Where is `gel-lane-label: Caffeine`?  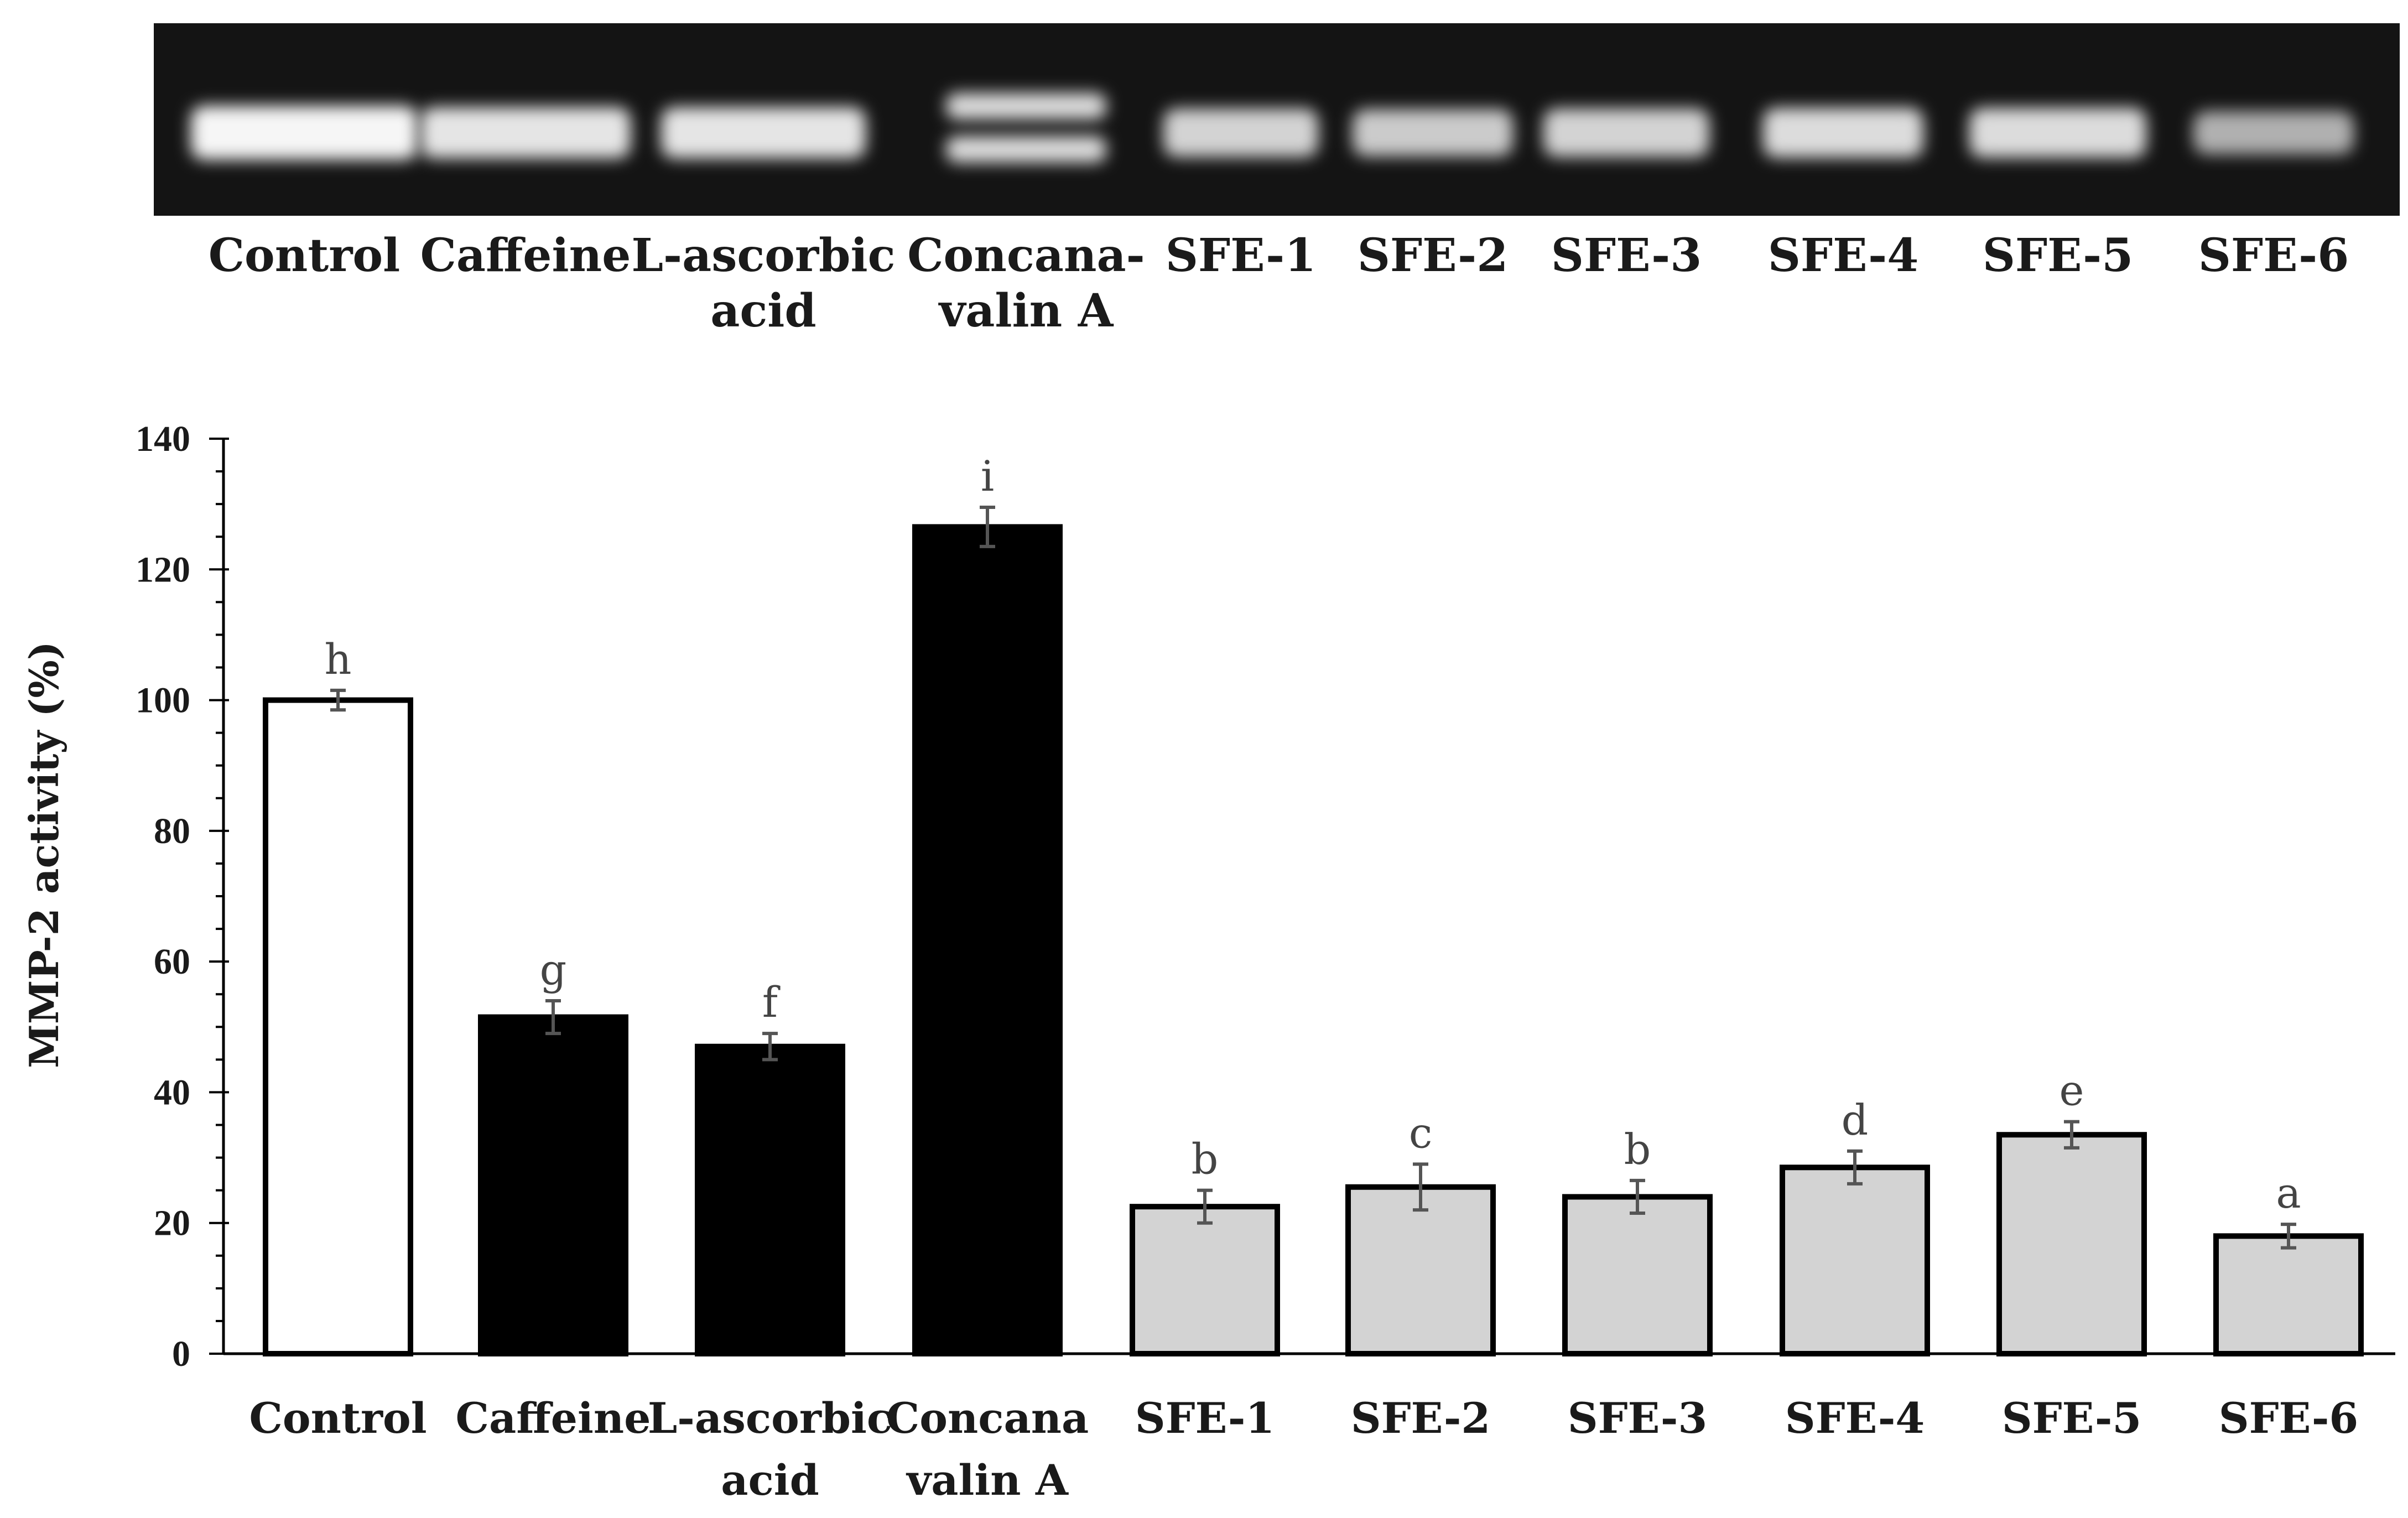 gel-lane-label: Caffeine is located at coordinates (525, 255).